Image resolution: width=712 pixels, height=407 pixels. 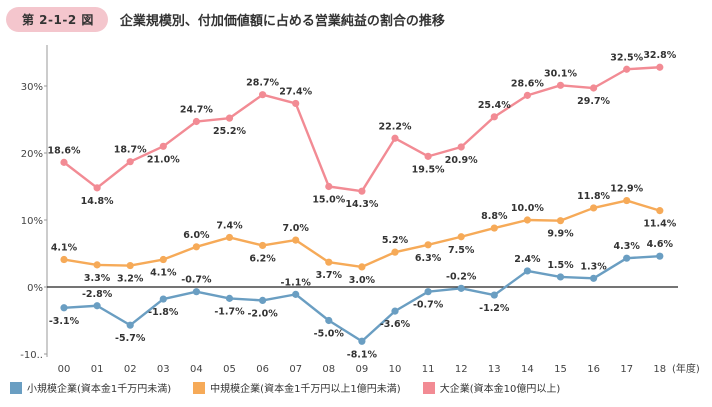 I want to click on data-label-small: -3.6%, so click(x=395, y=324).